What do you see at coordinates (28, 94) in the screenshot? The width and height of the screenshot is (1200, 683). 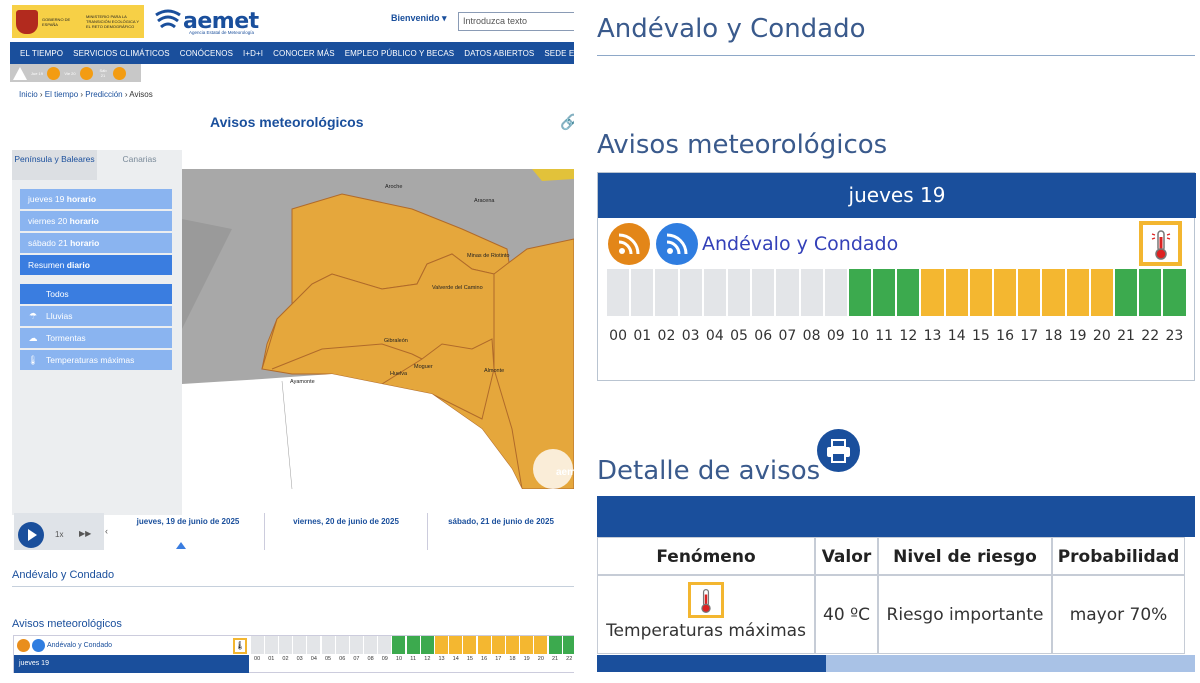 I see `breadcrumb-link: Inicio` at bounding box center [28, 94].